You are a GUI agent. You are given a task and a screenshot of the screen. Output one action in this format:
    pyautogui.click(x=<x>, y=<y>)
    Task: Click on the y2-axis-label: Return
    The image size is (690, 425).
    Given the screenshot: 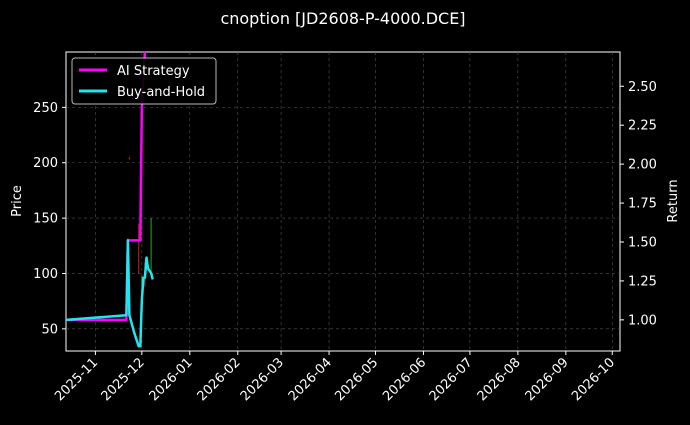 What is the action you would take?
    pyautogui.click(x=673, y=200)
    